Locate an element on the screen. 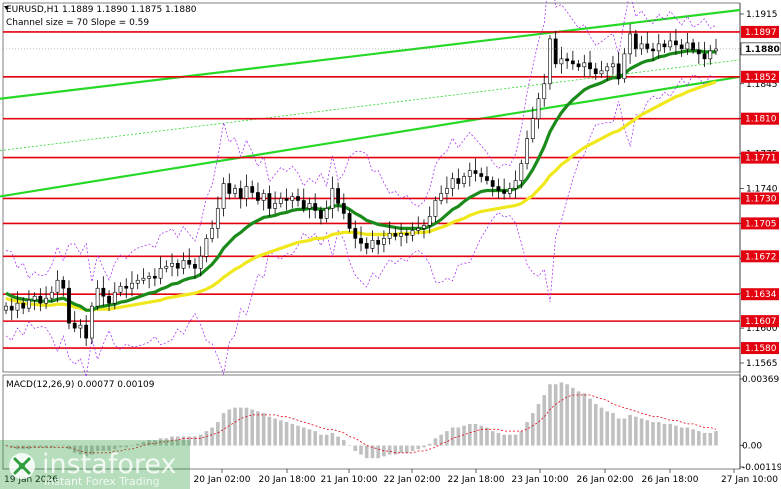  time-tick-label: 27 Jan 10:00 is located at coordinates (749, 480).